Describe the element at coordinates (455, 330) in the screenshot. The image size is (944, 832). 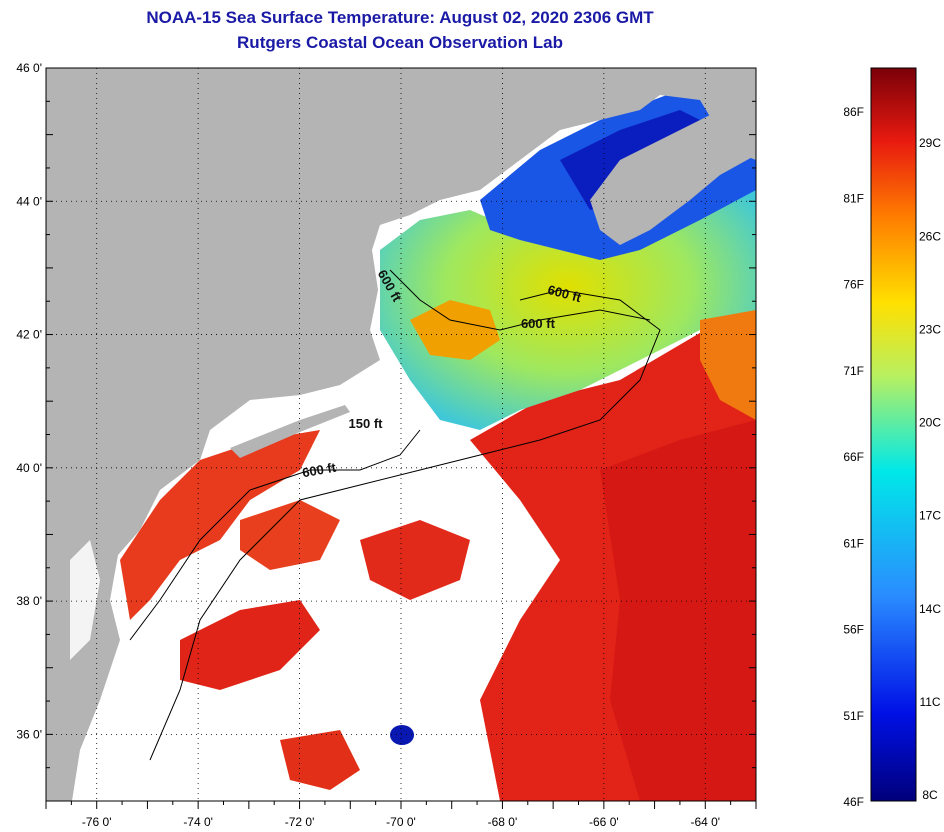
I see `cape-cod-warm-patch` at that location.